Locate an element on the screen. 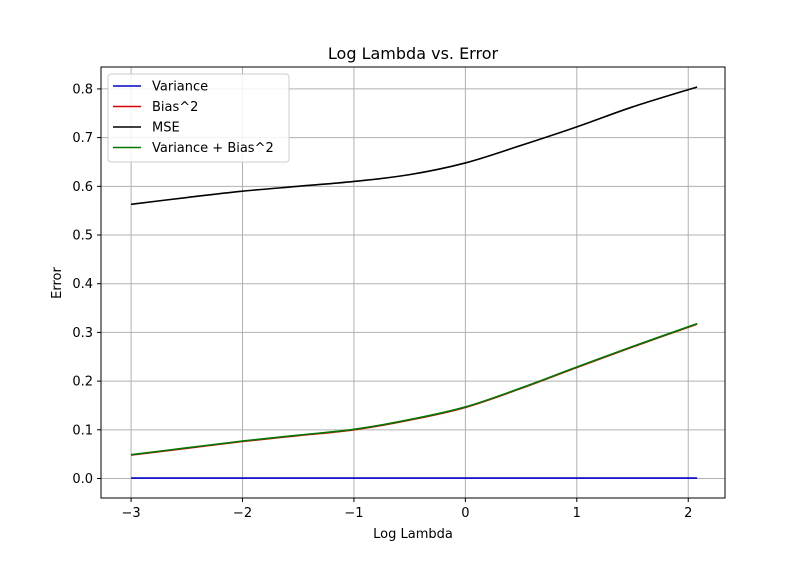 Image resolution: width=806 pixels, height=564 pixels. y-tick-label: 0.7 is located at coordinates (82, 138).